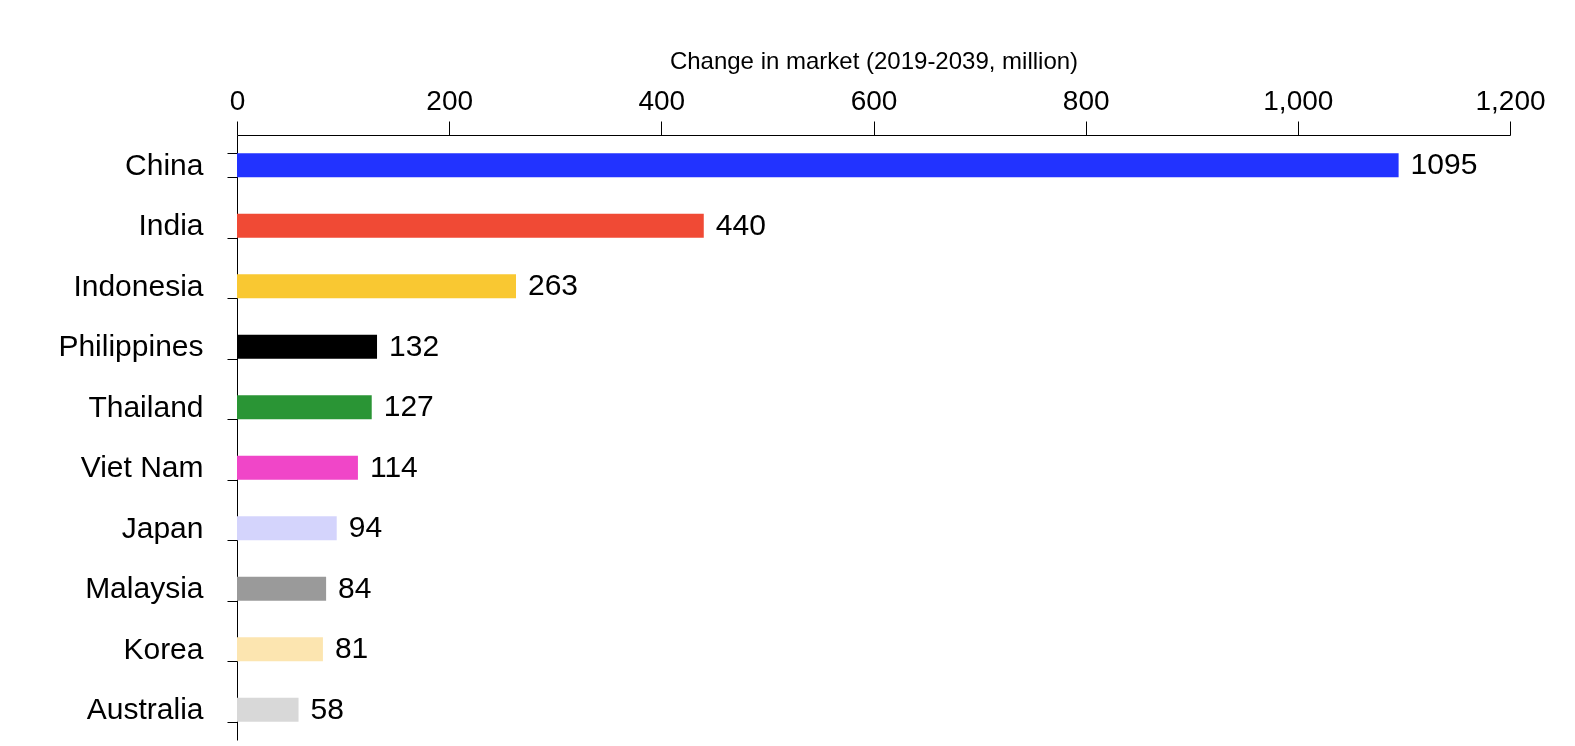 This screenshot has height=746, width=1575. What do you see at coordinates (393, 466) in the screenshot?
I see `data-label: 114` at bounding box center [393, 466].